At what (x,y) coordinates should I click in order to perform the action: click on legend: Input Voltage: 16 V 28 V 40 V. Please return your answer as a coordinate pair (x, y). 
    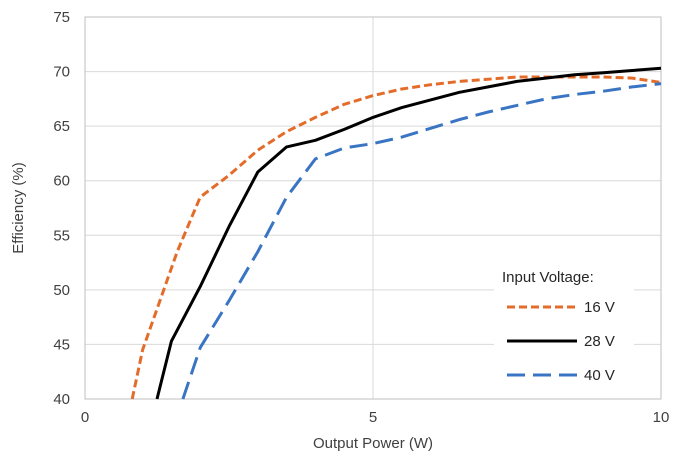
    Looking at the image, I should click on (564, 326).